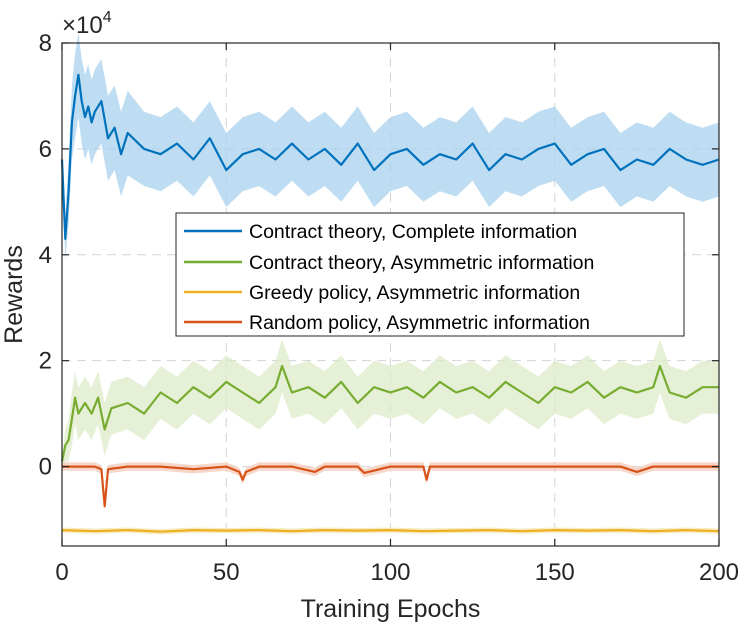 This screenshot has height=632, width=747. Describe the element at coordinates (555, 572) in the screenshot. I see `x-tick-label: 150` at that location.